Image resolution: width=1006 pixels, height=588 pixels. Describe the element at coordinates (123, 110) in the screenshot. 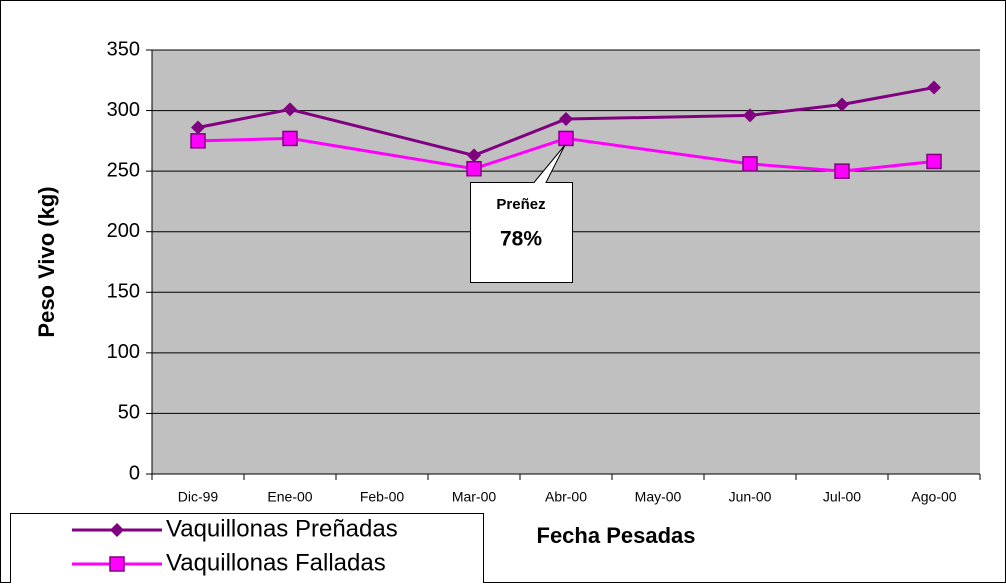

I see `y-tick-label: 300` at that location.